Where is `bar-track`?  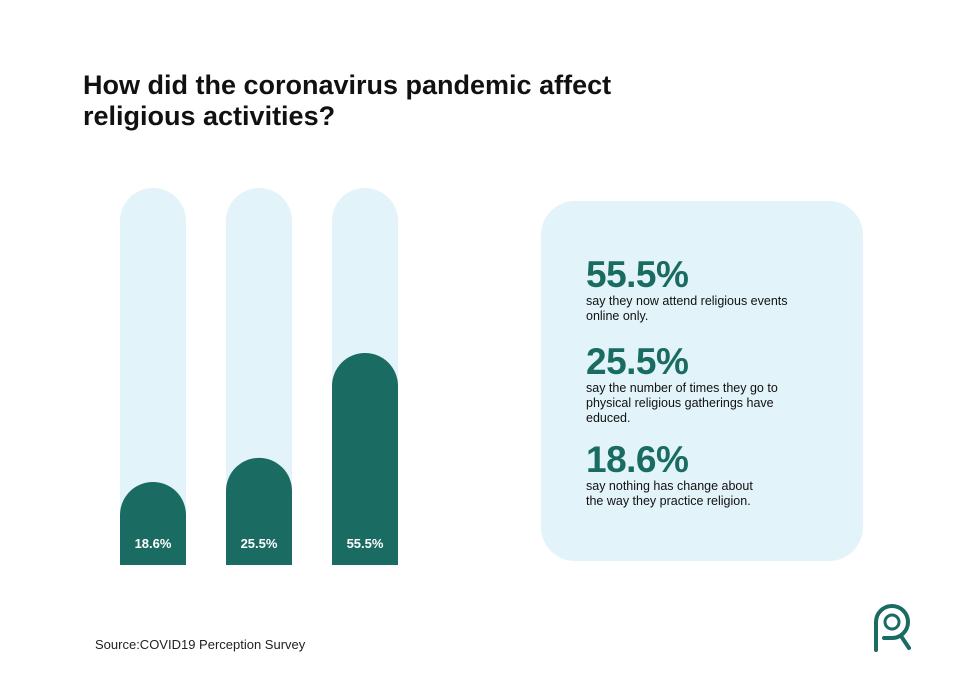 bar-track is located at coordinates (153, 376).